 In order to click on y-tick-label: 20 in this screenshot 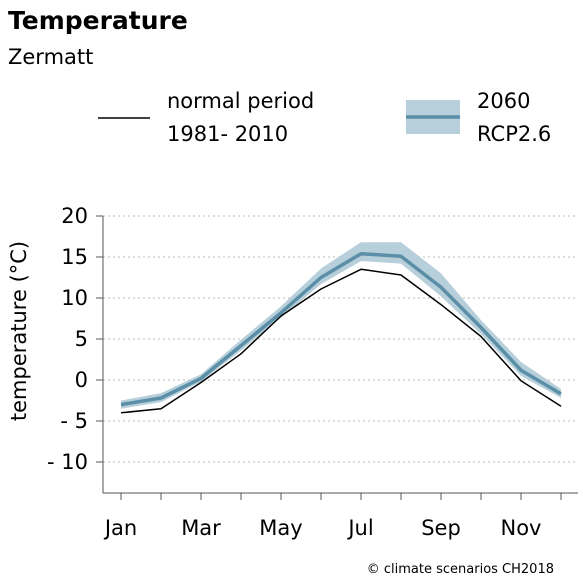, I will do `click(74, 216)`.